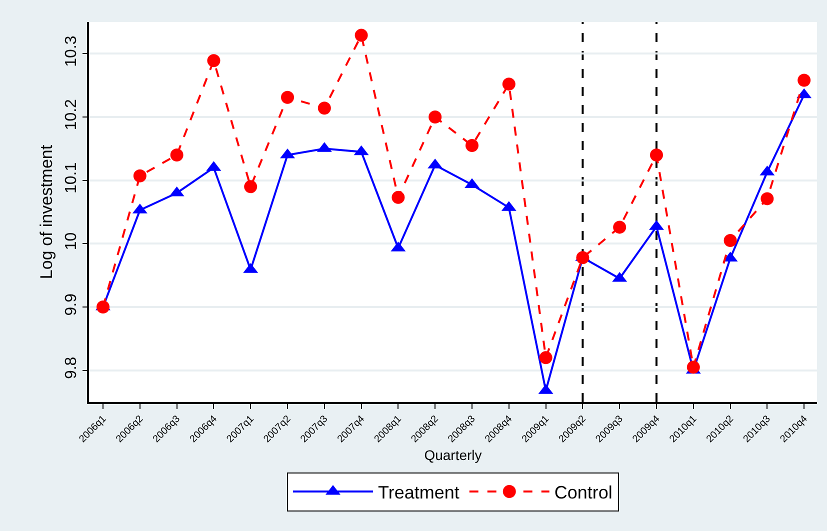  I want to click on legend-label: Control, so click(583, 492).